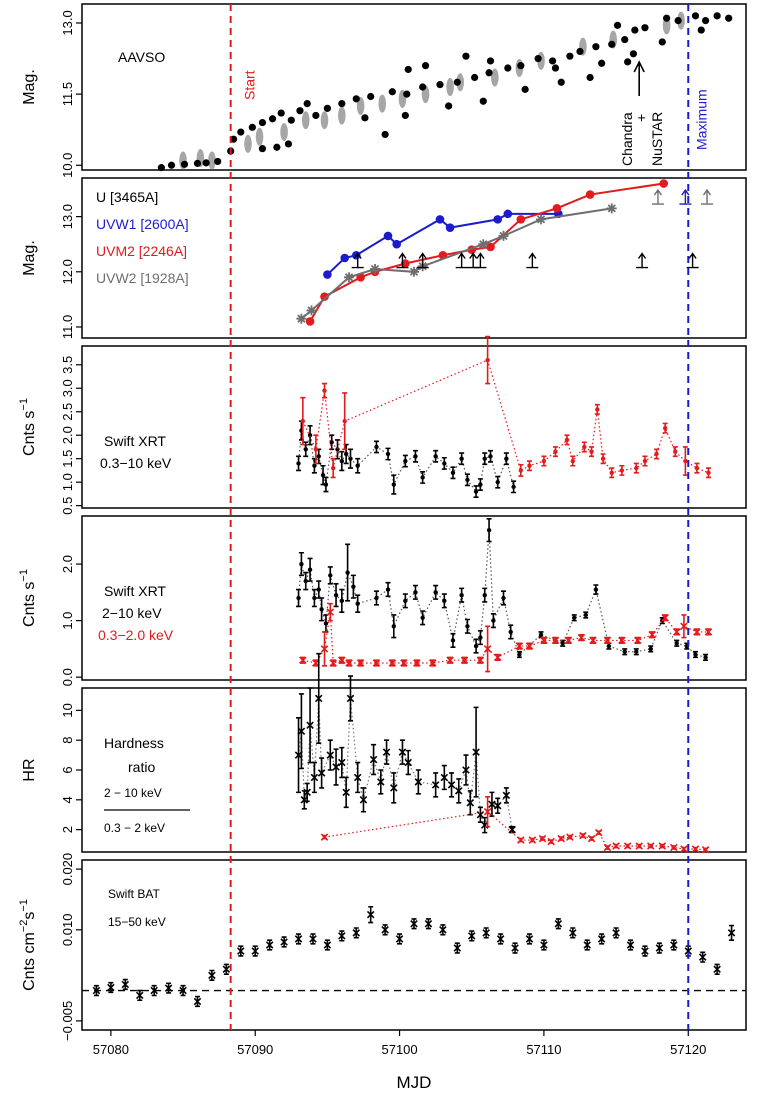 The height and width of the screenshot is (1096, 766). What do you see at coordinates (67, 677) in the screenshot?
I see `y-tick-label: 0.0` at bounding box center [67, 677].